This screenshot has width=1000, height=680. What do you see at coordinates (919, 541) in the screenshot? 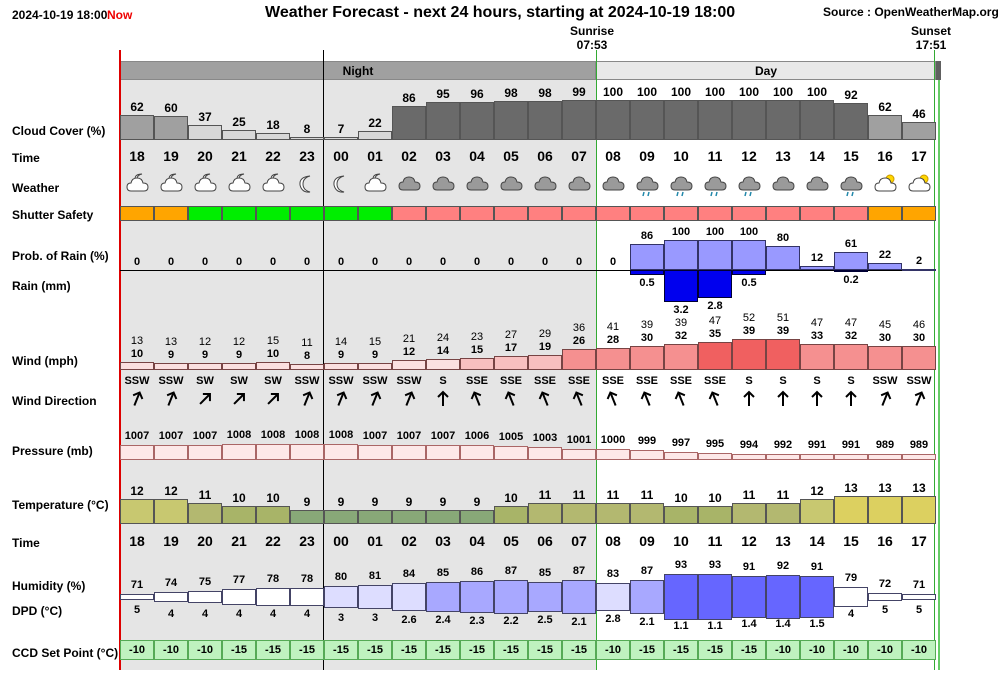
I see `time-cell-2: 17` at bounding box center [919, 541].